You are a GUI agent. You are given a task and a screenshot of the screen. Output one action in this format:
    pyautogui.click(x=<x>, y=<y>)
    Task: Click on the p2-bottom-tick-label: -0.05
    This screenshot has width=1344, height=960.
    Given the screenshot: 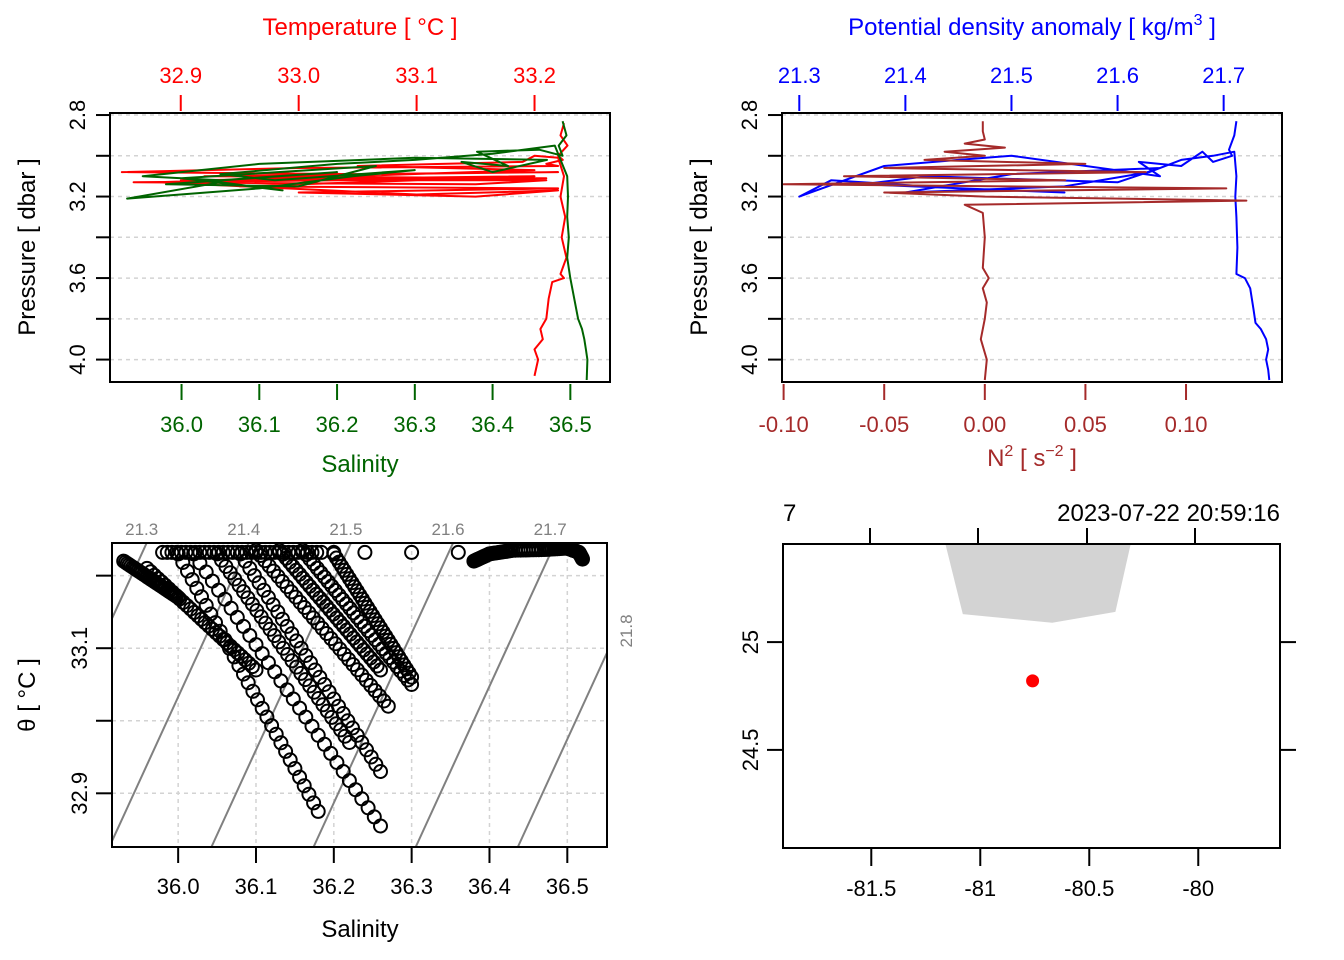 What is the action you would take?
    pyautogui.click(x=884, y=424)
    